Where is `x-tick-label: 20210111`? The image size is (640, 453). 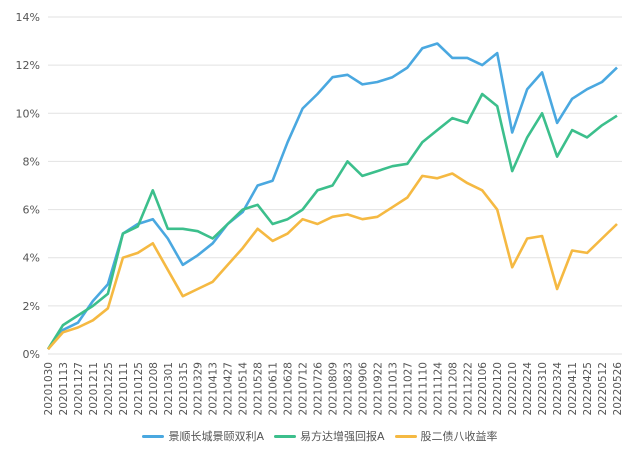
x-tick-label: 20210111 is located at coordinates (124, 388).